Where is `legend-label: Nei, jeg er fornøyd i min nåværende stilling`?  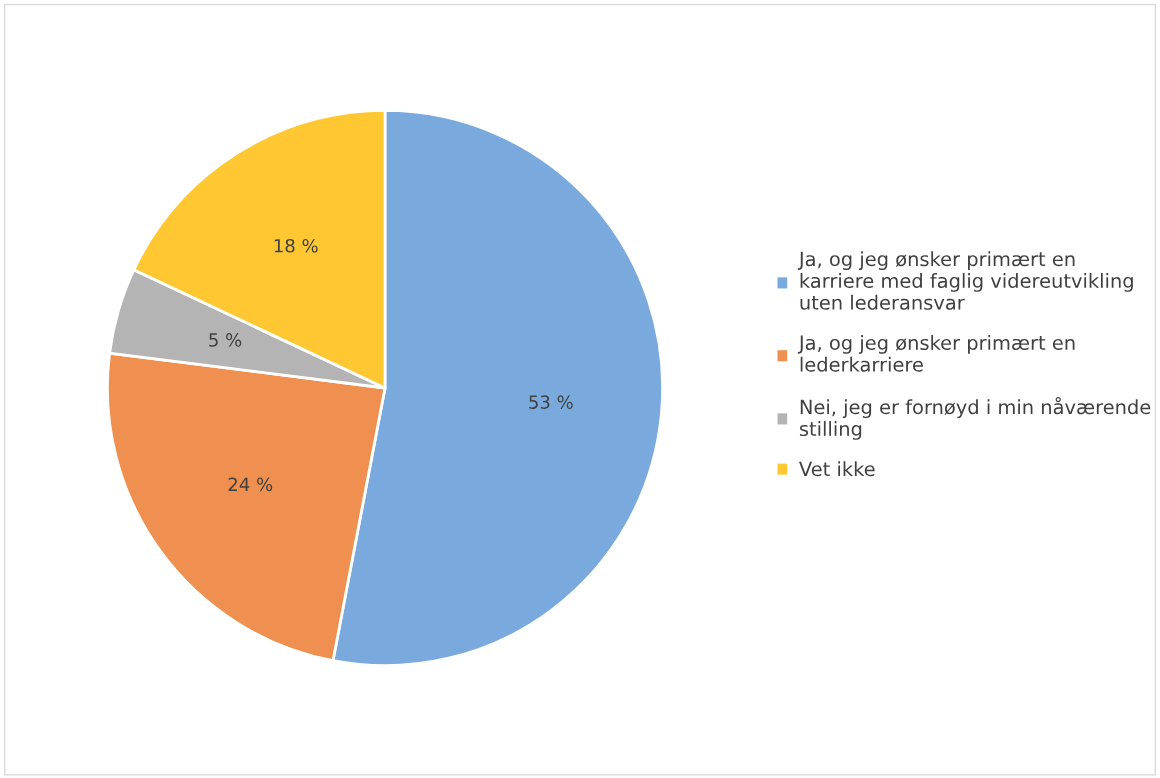
legend-label: Nei, jeg er fornøyd i min nåværende stilling is located at coordinates (975, 418).